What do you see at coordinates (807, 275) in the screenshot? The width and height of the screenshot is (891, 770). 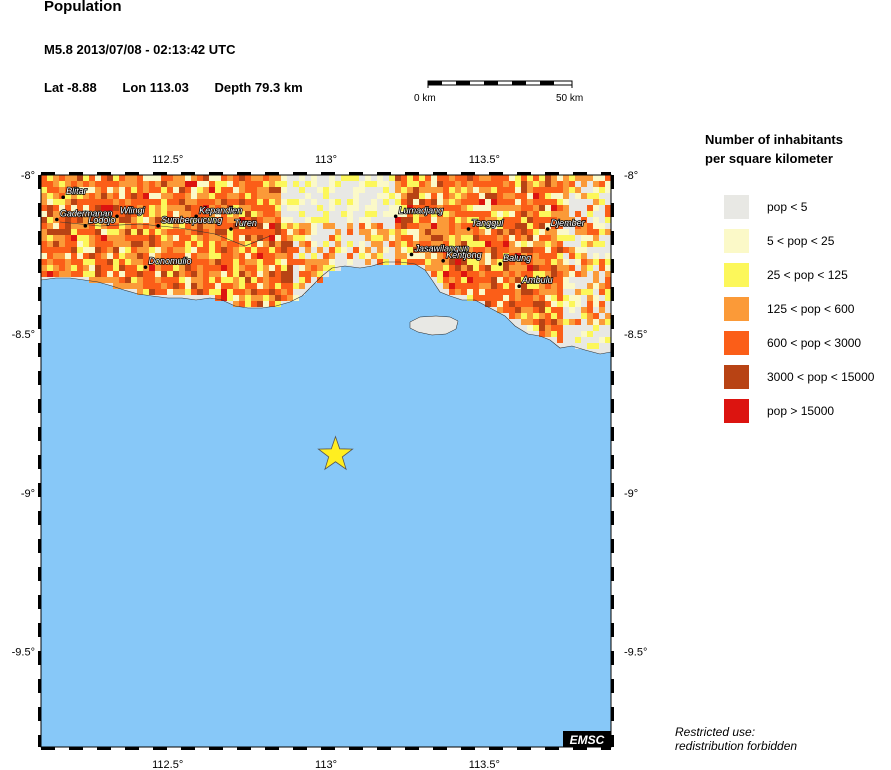 I see `legend-item: 25 < pop < 125` at bounding box center [807, 275].